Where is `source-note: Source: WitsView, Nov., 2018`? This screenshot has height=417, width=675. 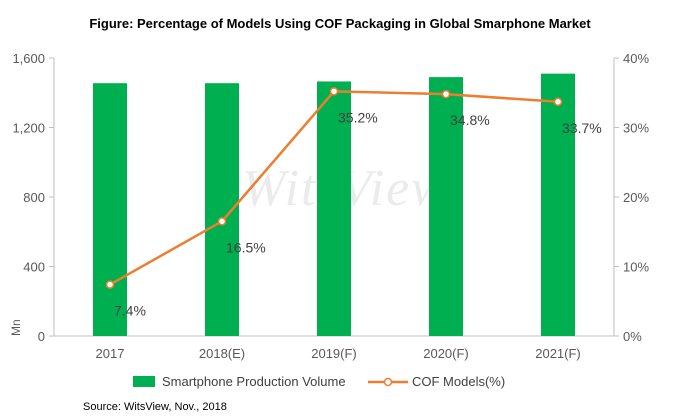 source-note: Source: WitsView, Nov., 2018 is located at coordinates (155, 407).